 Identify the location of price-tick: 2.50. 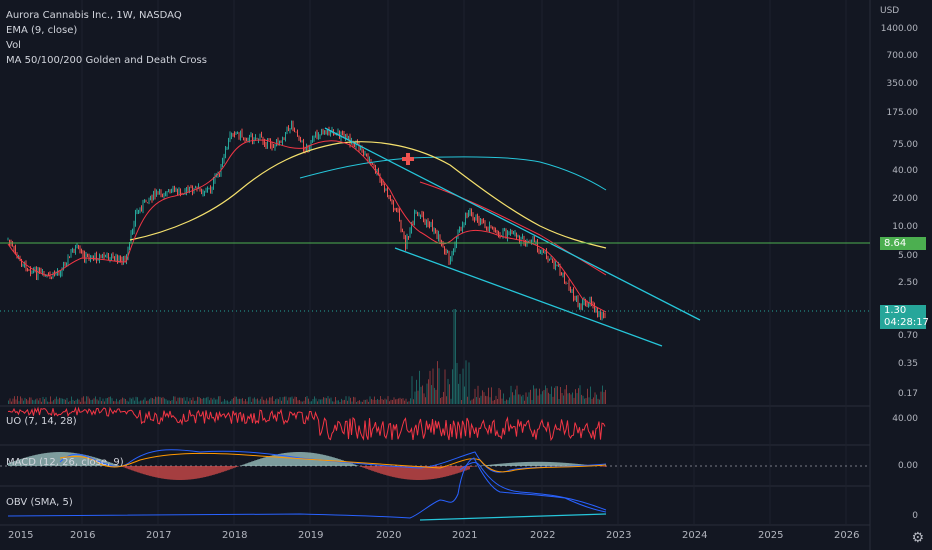
(907, 283).